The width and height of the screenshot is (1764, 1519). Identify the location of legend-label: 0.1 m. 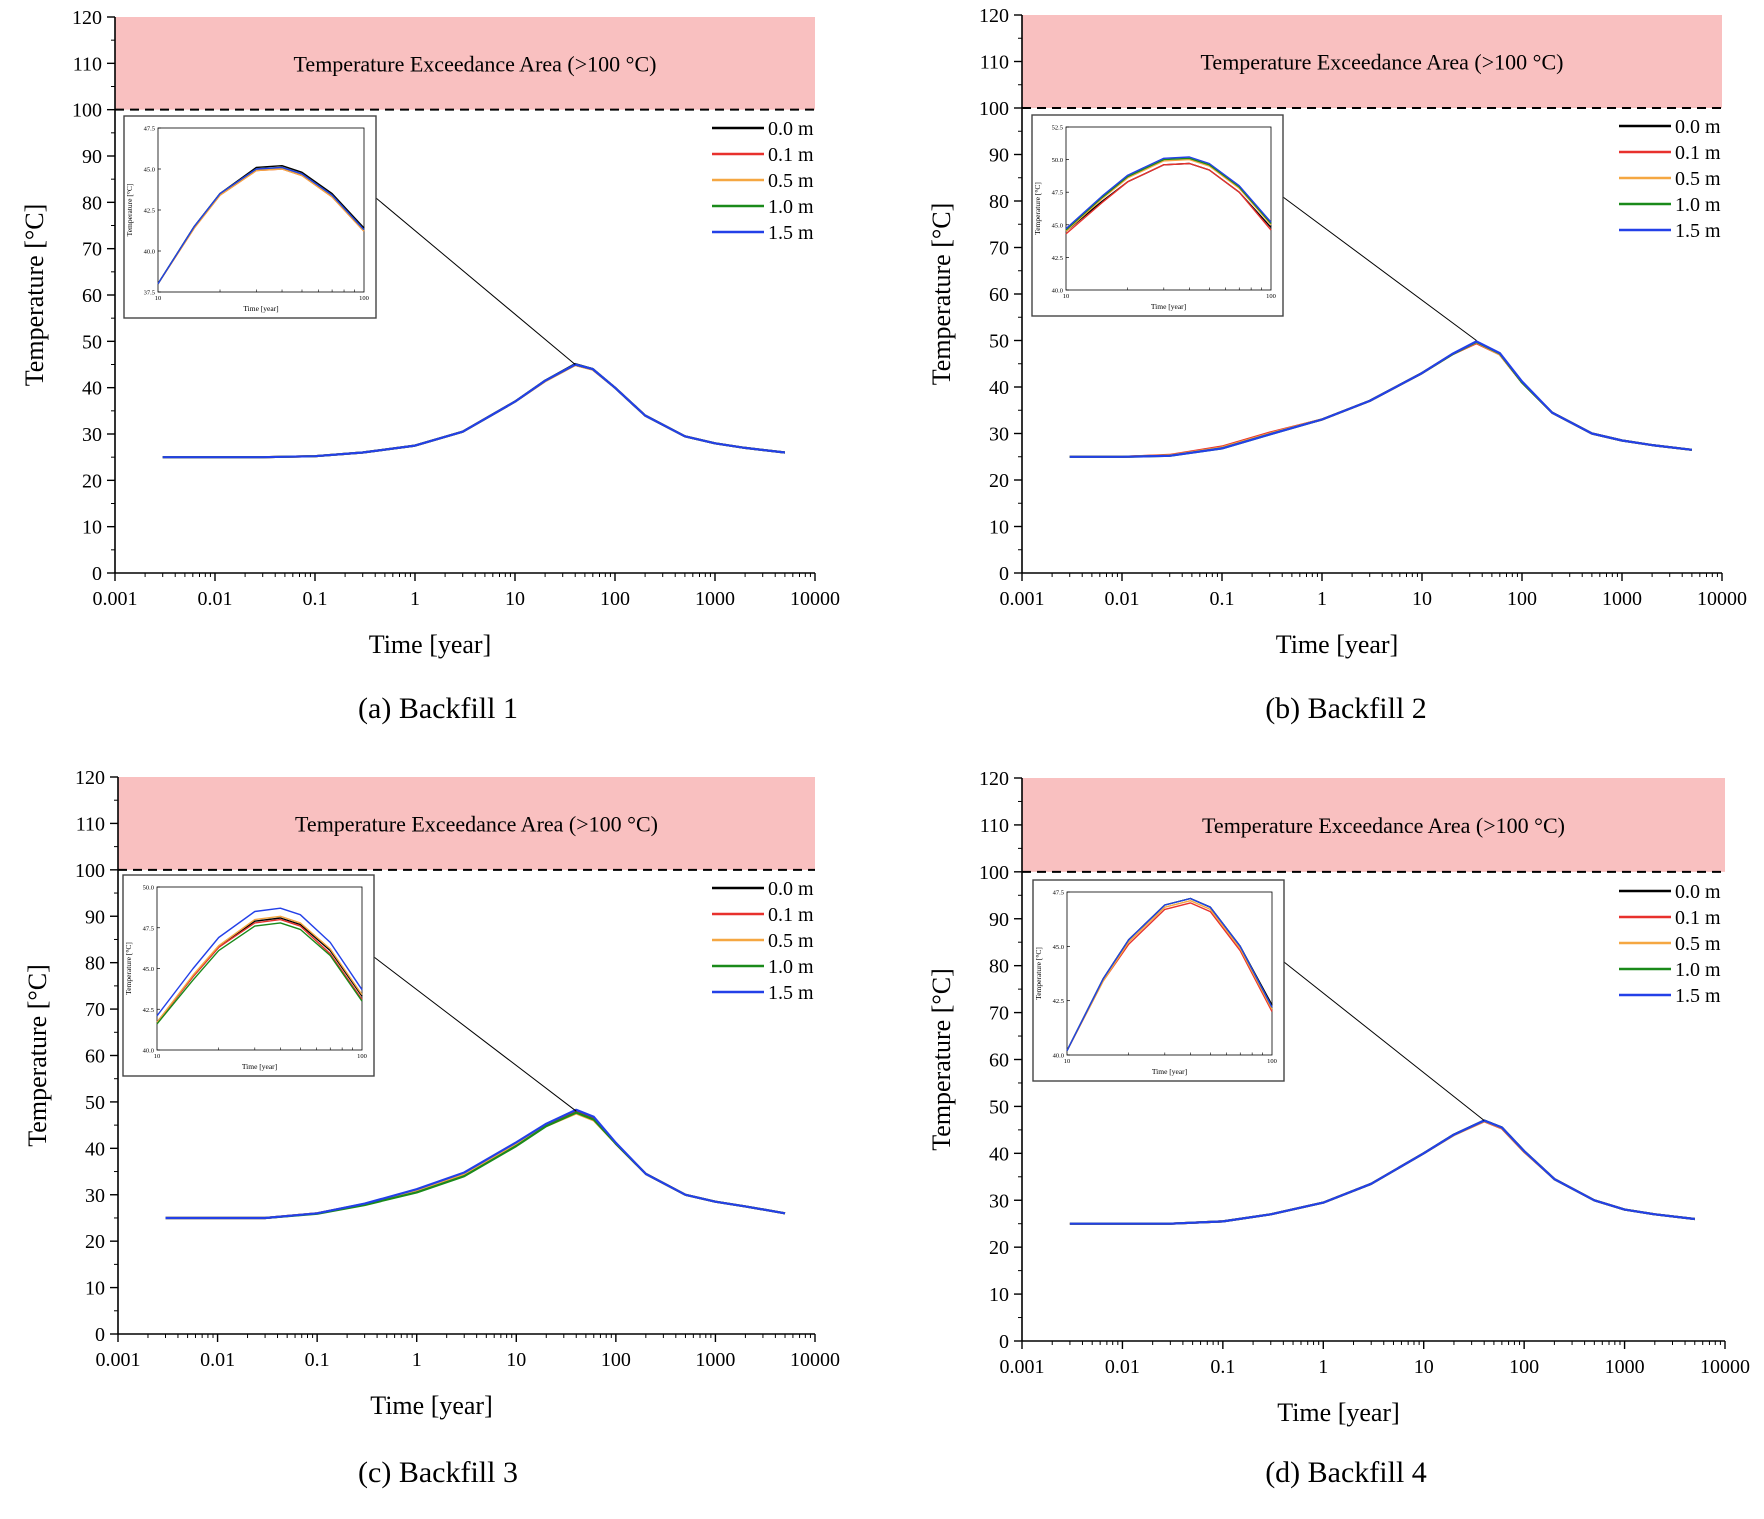
(791, 915).